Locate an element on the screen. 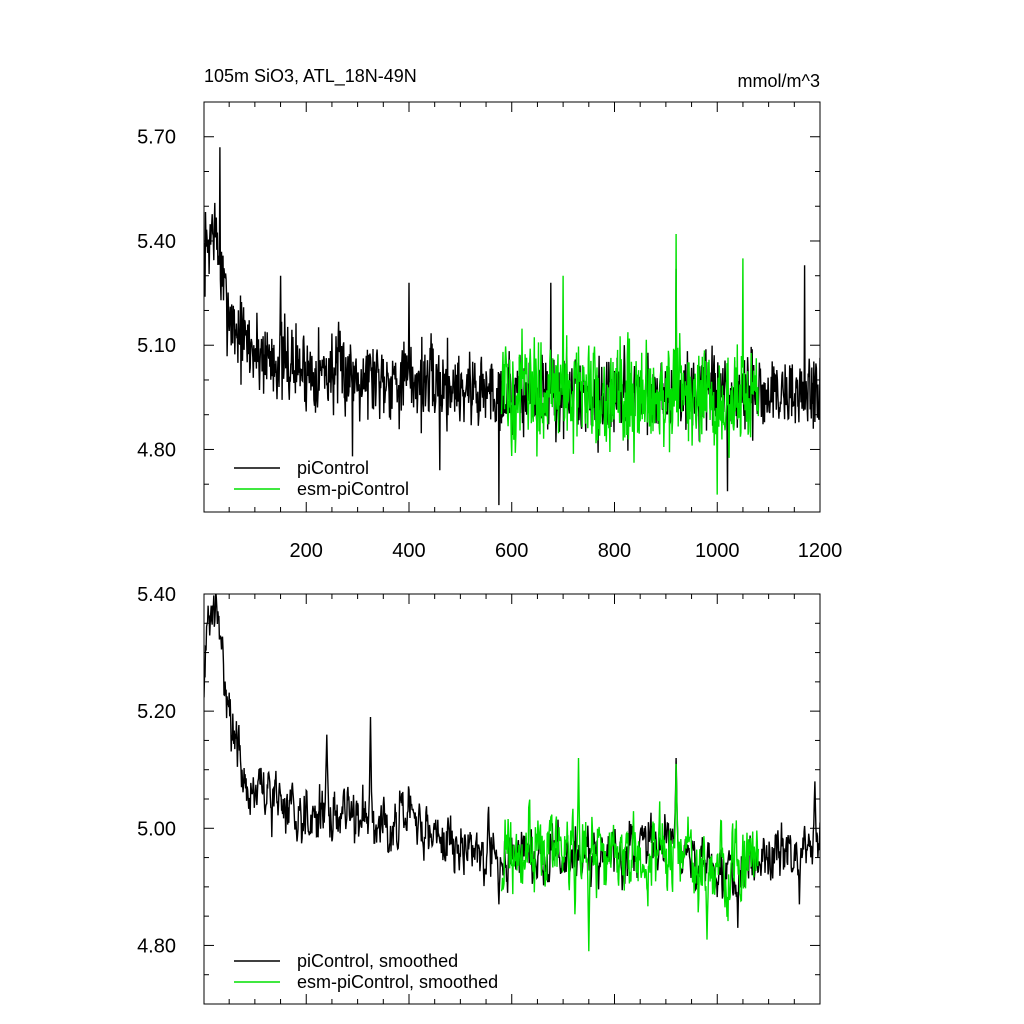  x-tick-label: 1200 is located at coordinates (820, 551).